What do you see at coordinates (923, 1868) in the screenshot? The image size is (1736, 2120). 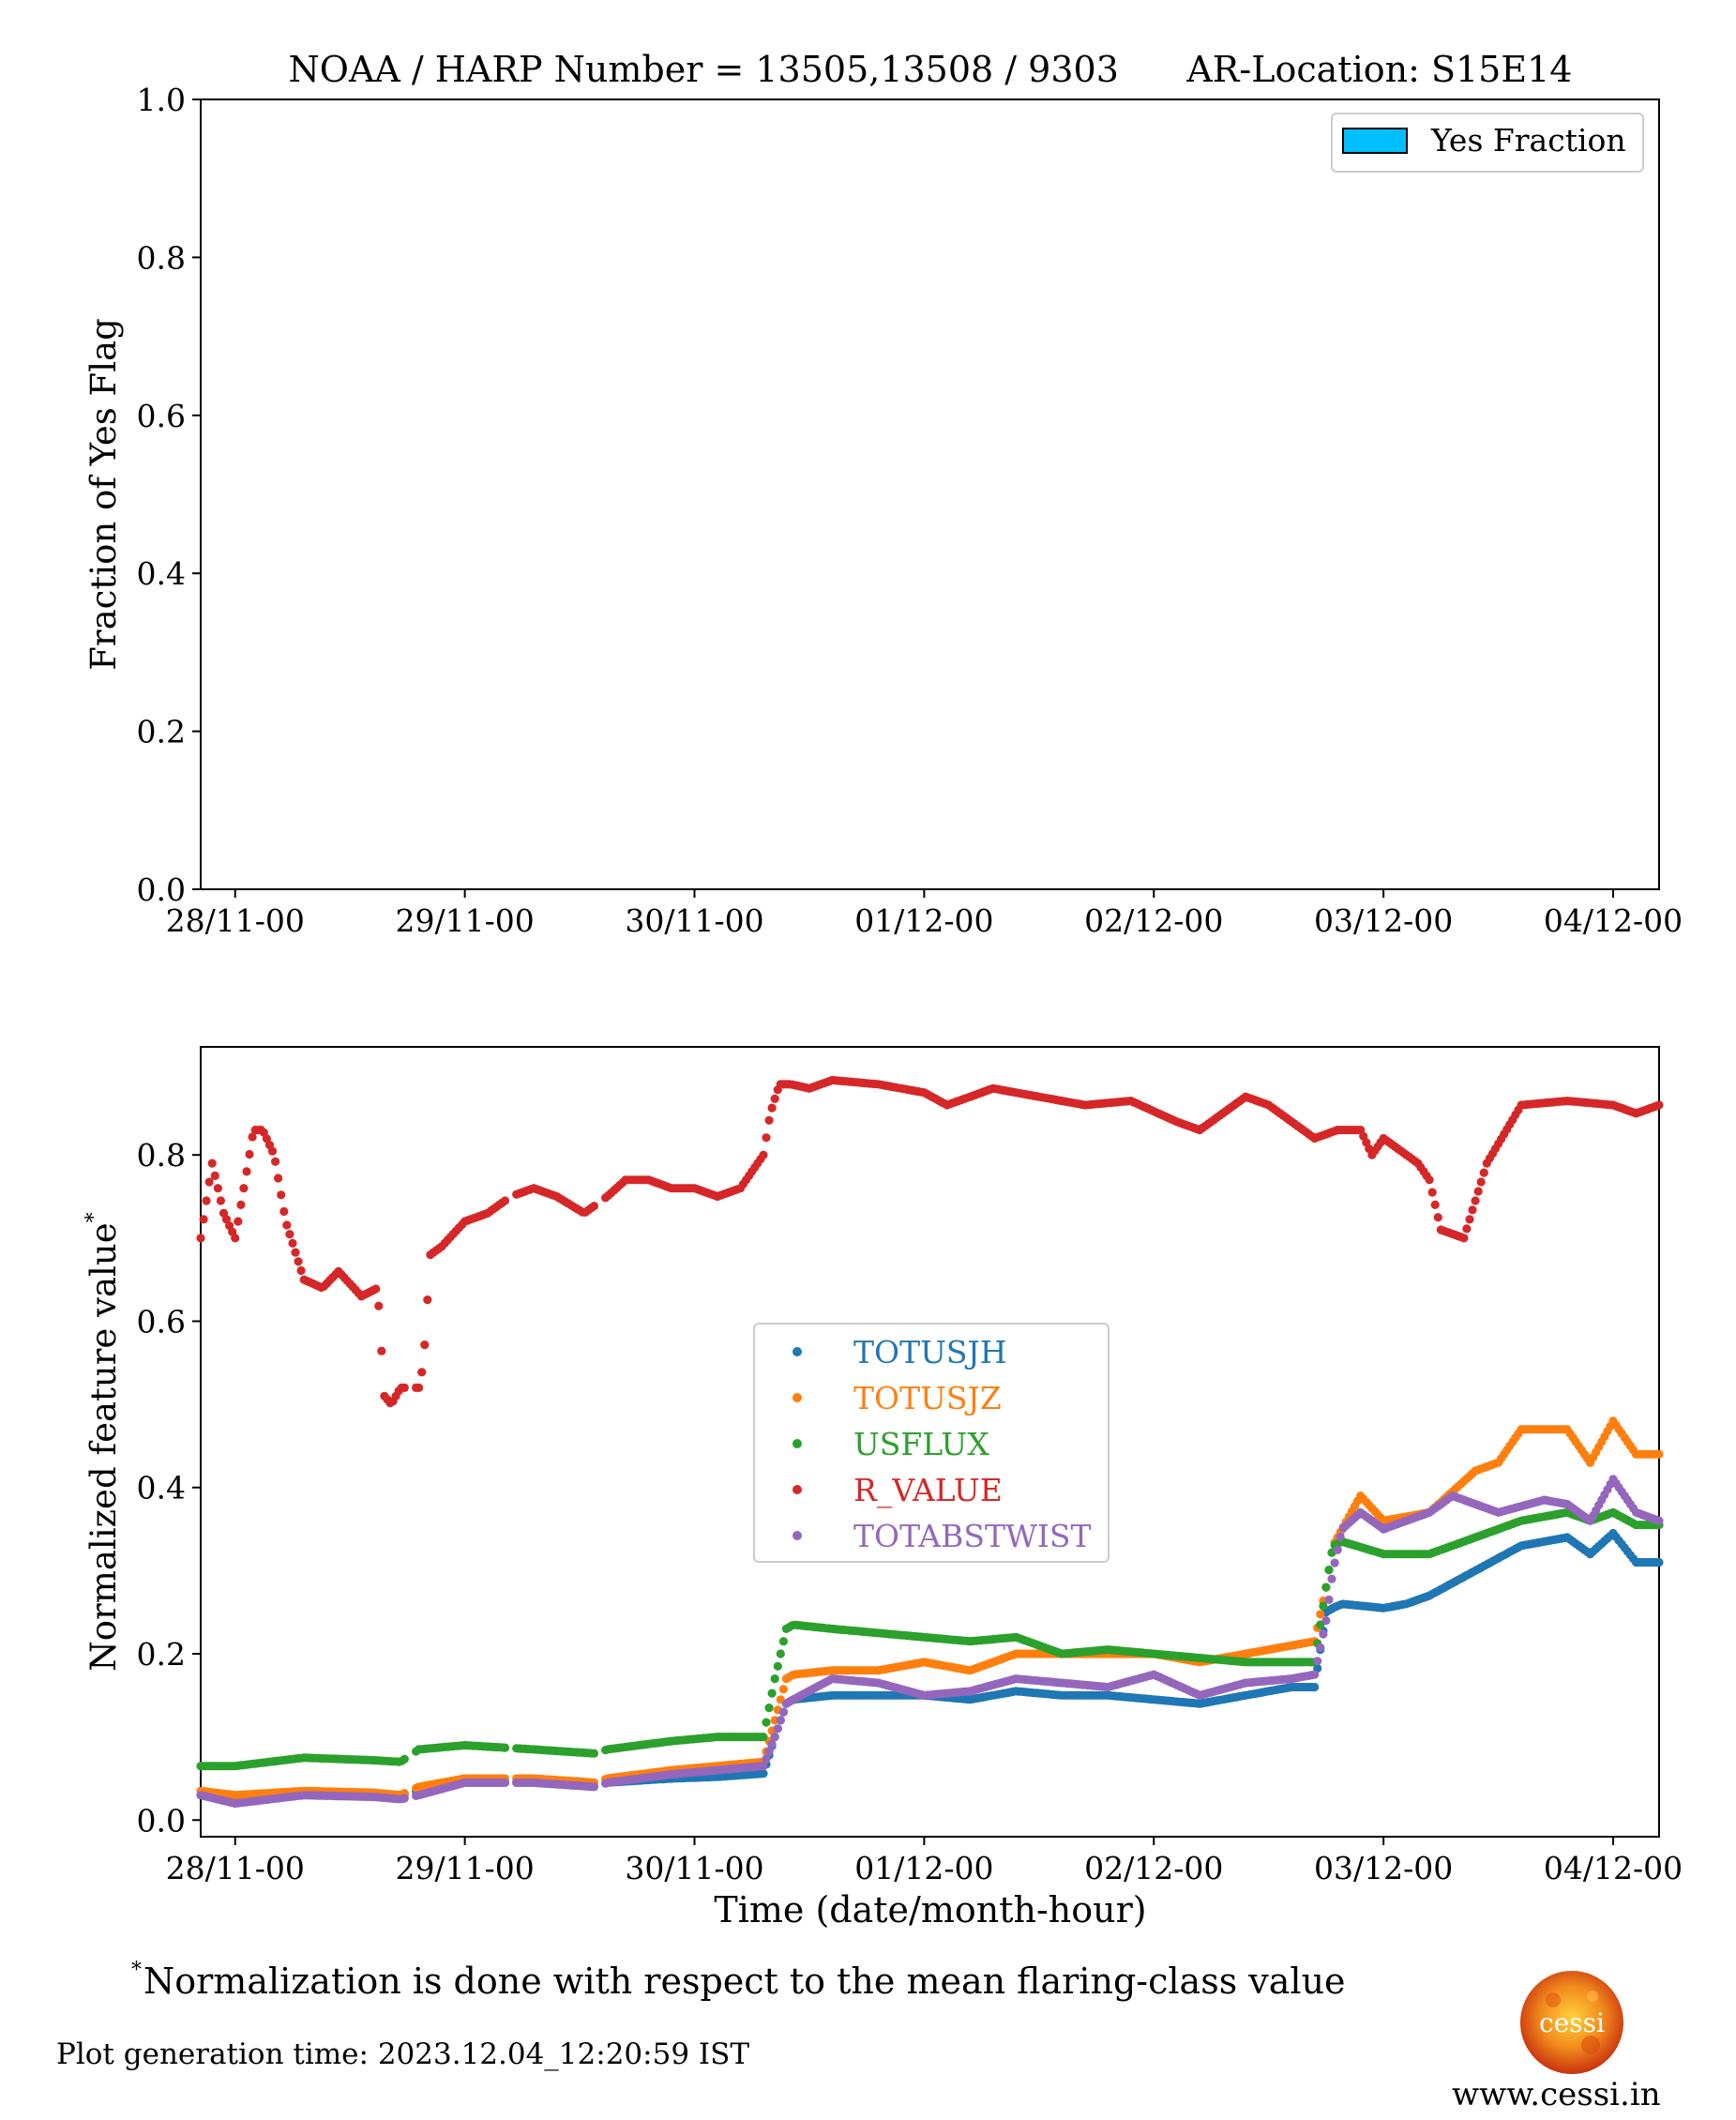 I see `bottom-x-tick-label: 01/12-00` at bounding box center [923, 1868].